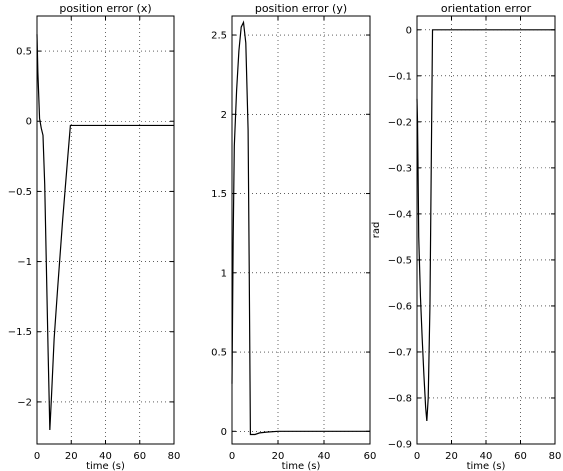 The height and width of the screenshot is (471, 563). Describe the element at coordinates (400, 398) in the screenshot. I see `y-tick-label: −0.8` at that location.